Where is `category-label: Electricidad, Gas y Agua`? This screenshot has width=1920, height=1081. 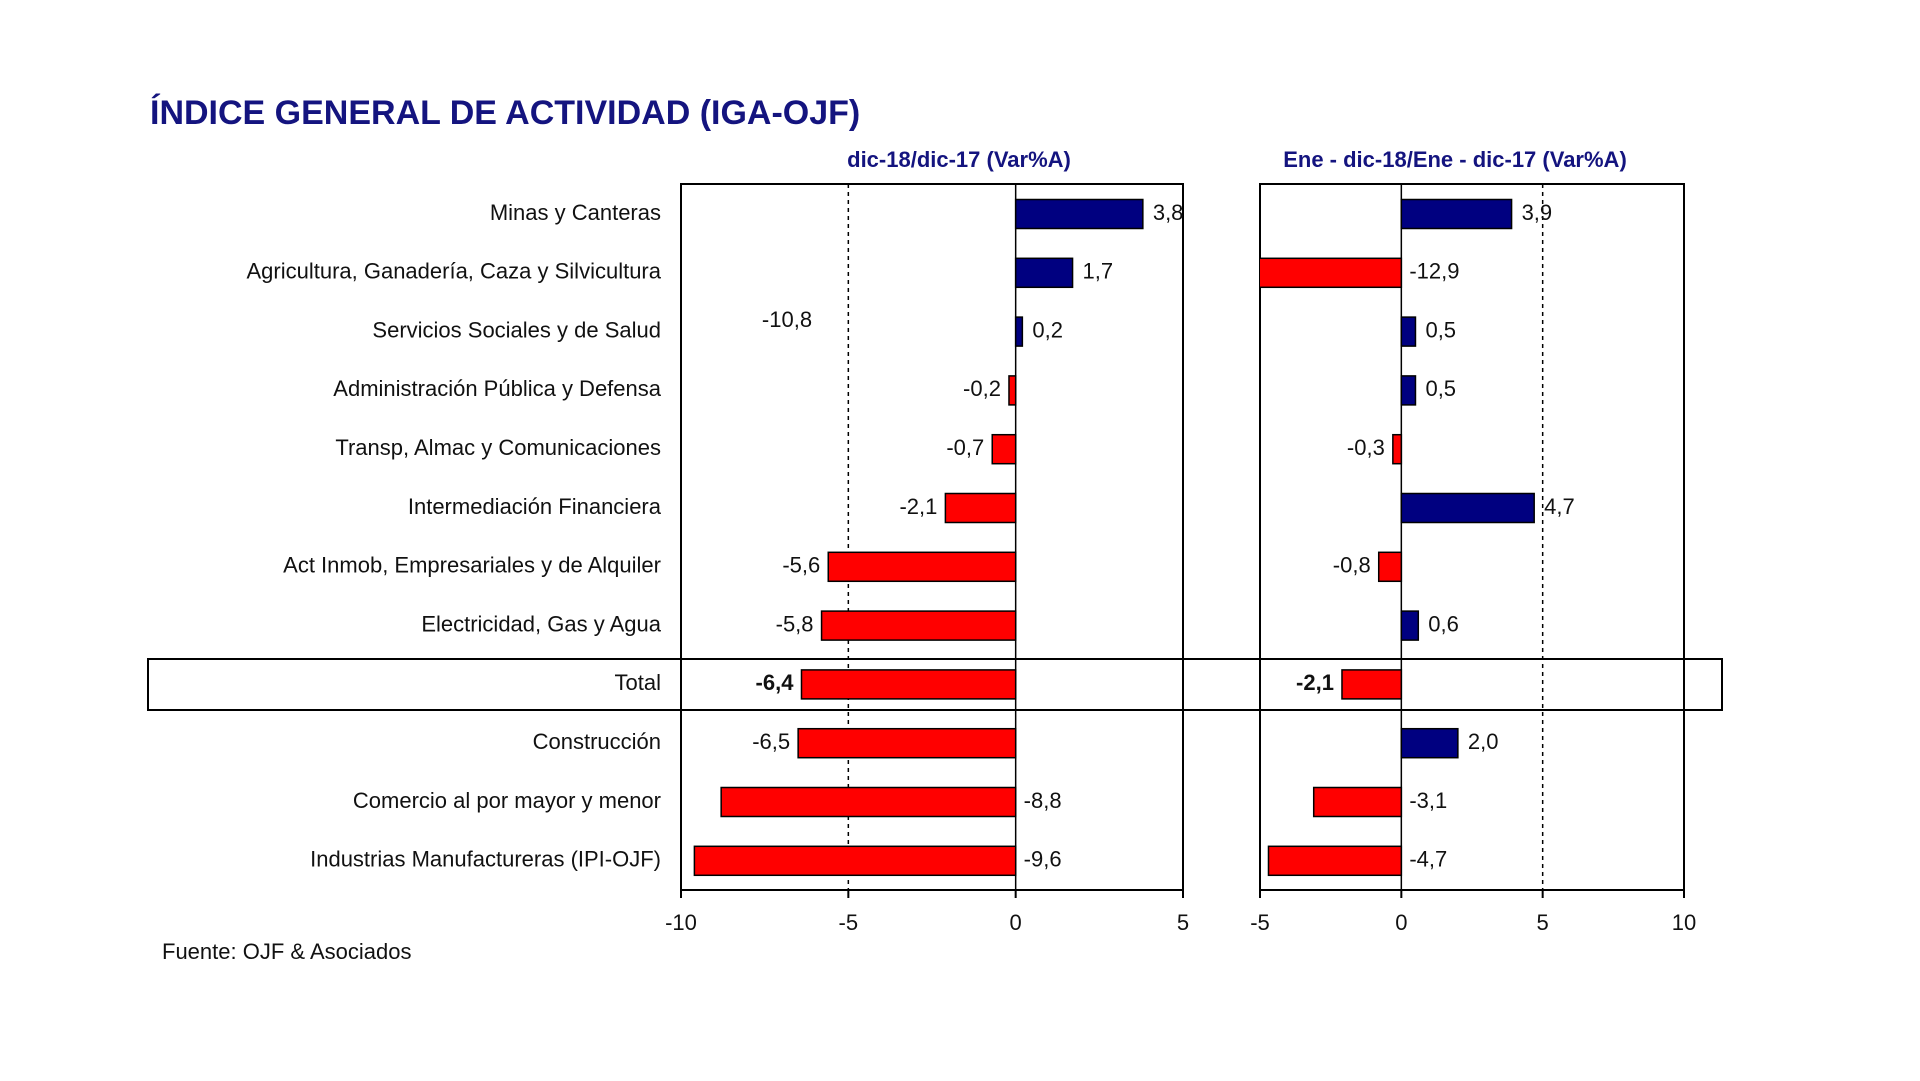 category-label: Electricidad, Gas y Agua is located at coordinates (541, 623).